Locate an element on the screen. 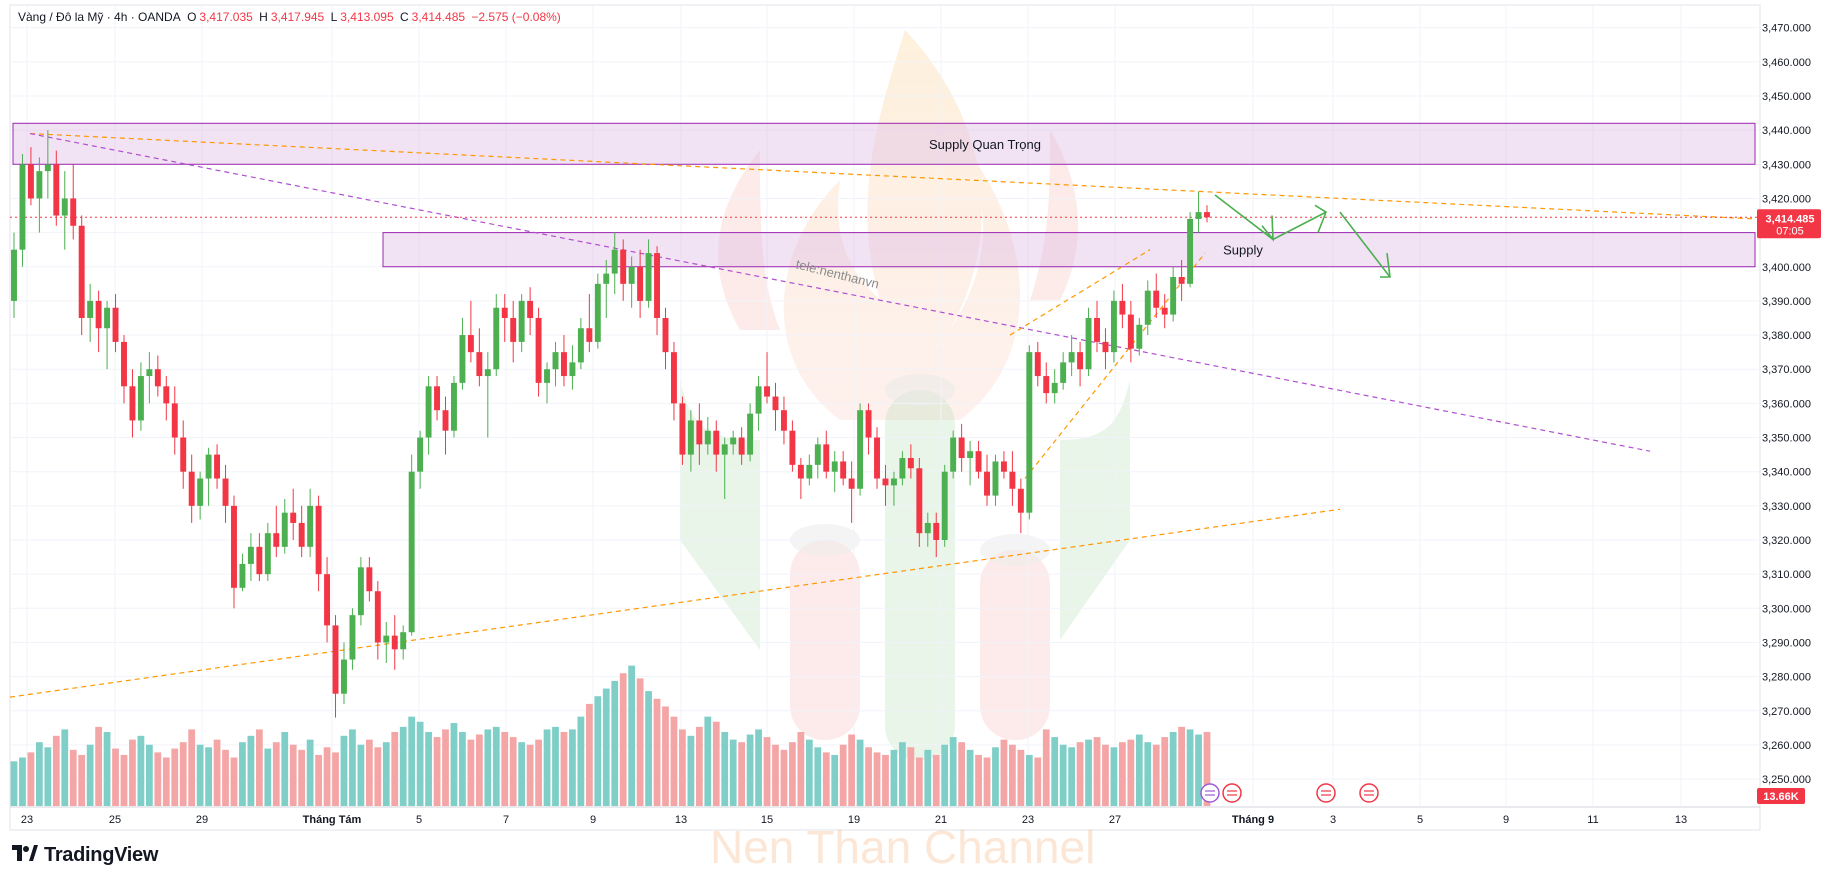 The image size is (1835, 880). tradingview-logo: TradingView is located at coordinates (85, 855).